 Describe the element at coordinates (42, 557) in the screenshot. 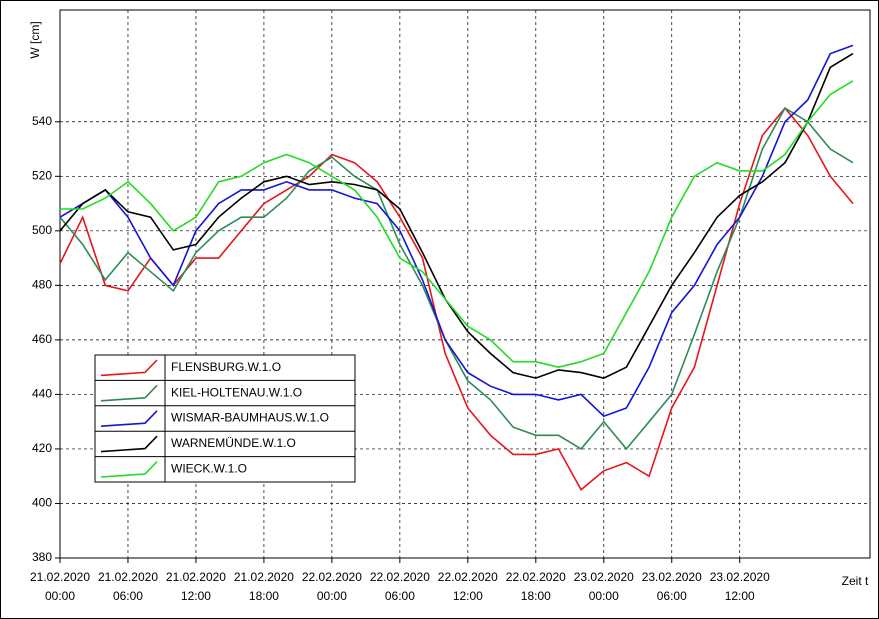

I see `y-tick-label: 380` at that location.